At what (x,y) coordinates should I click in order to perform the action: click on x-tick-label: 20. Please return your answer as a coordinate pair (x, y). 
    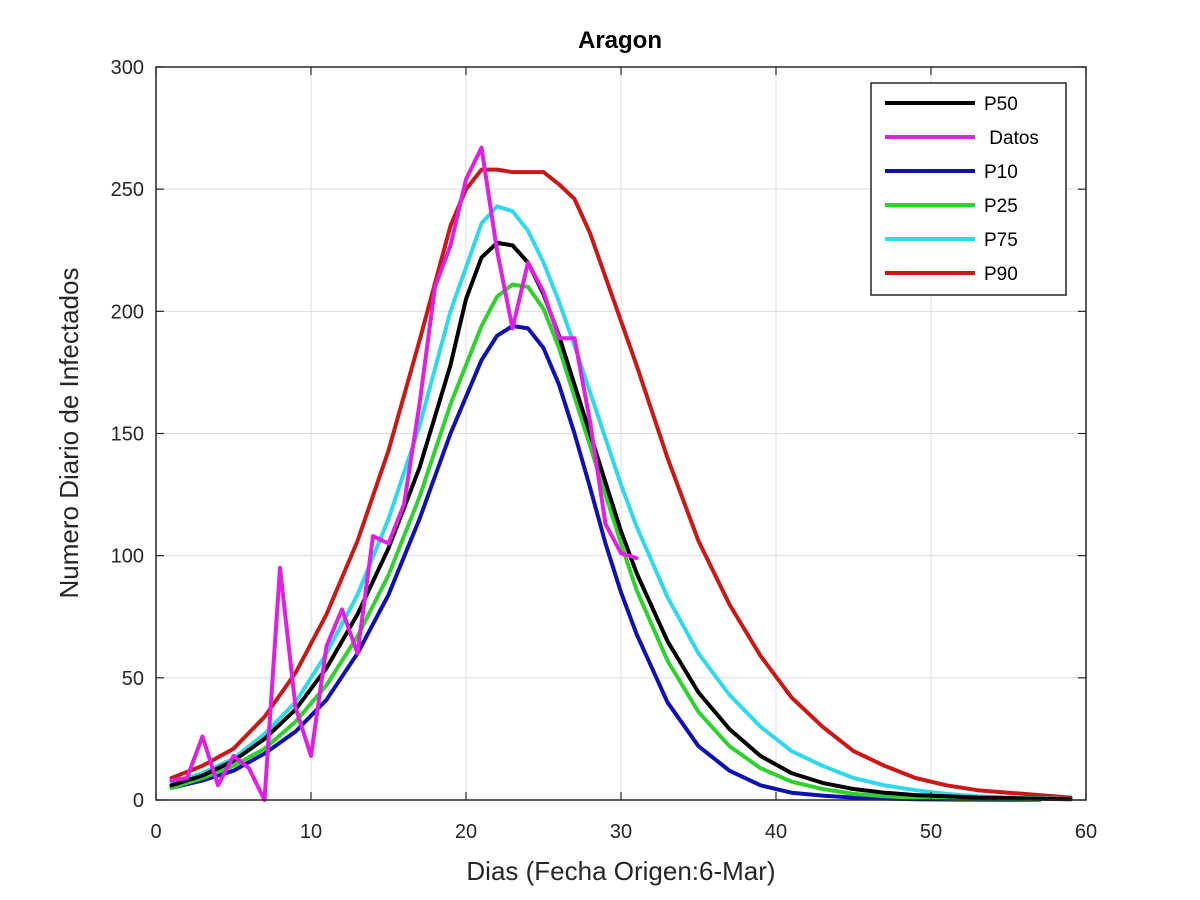
    Looking at the image, I should click on (466, 832).